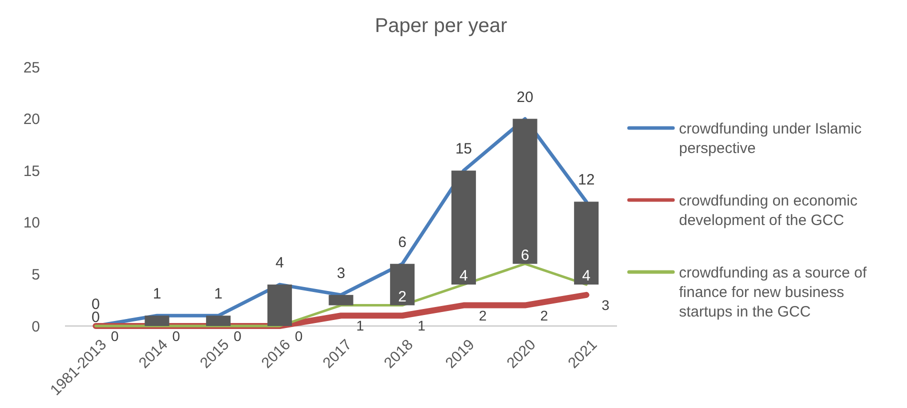 The height and width of the screenshot is (408, 907). I want to click on data-label: 12, so click(586, 180).